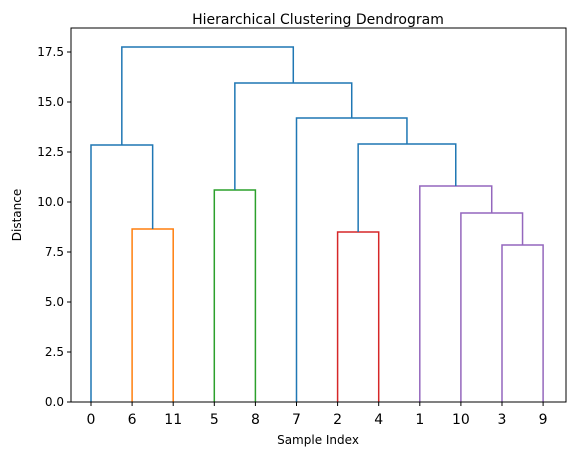 Image resolution: width=576 pixels, height=459 pixels. What do you see at coordinates (54, 227) in the screenshot?
I see `y-axis-ticks: 0.0 2.5 5.0 7.5 10.0 12.5 15.0 17.5` at bounding box center [54, 227].